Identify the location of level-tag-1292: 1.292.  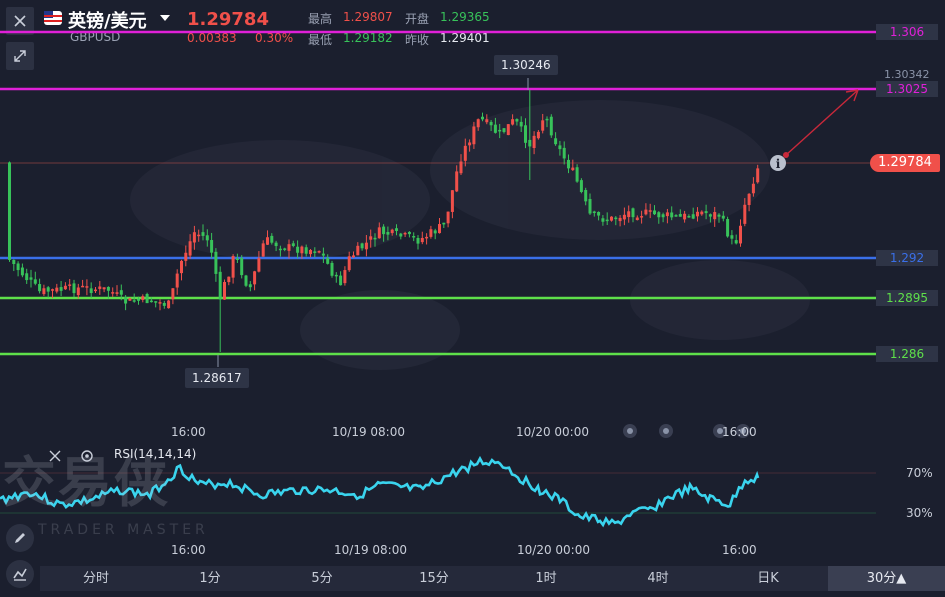
(907, 258).